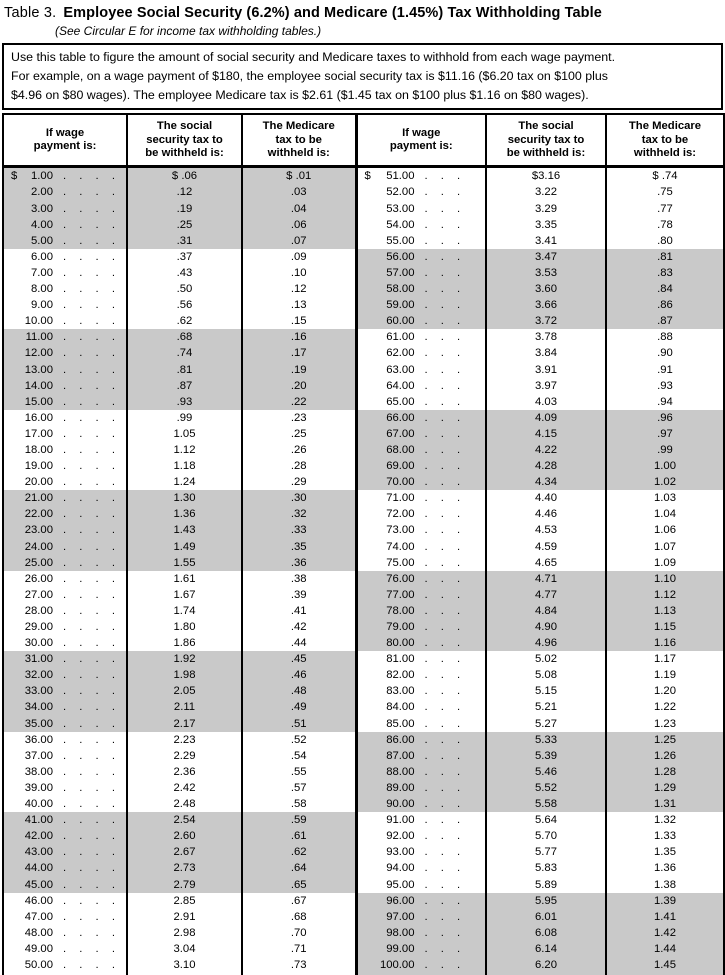 The height and width of the screenshot is (975, 725). Describe the element at coordinates (400, 530) in the screenshot. I see `wage-amount: 73.00` at that location.